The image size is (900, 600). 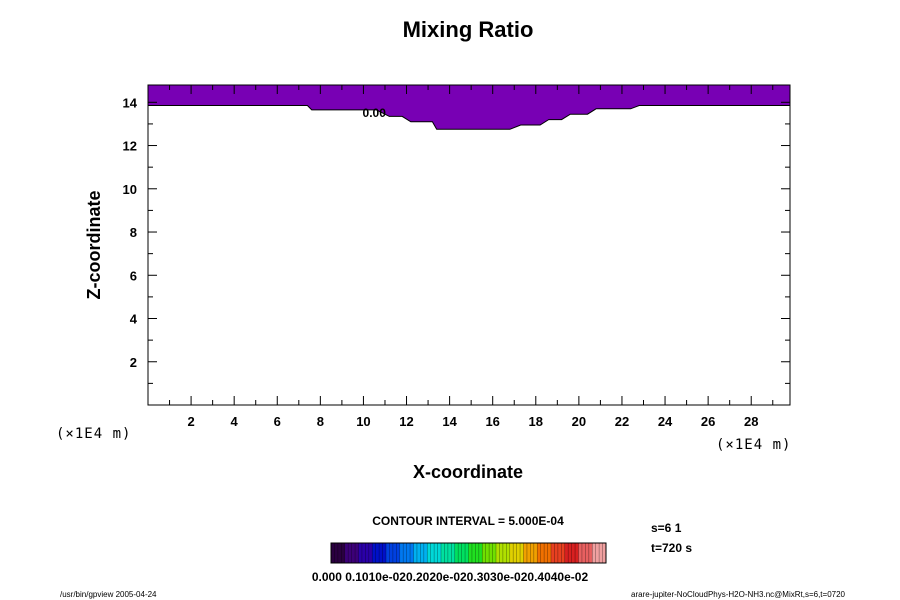 I want to click on colorbar, so click(x=468, y=553).